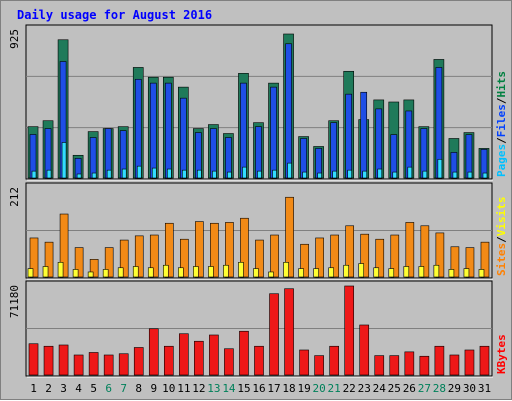 This screenshot has height=401, width=512. I want to click on day-label-17: 17, so click(273, 388).